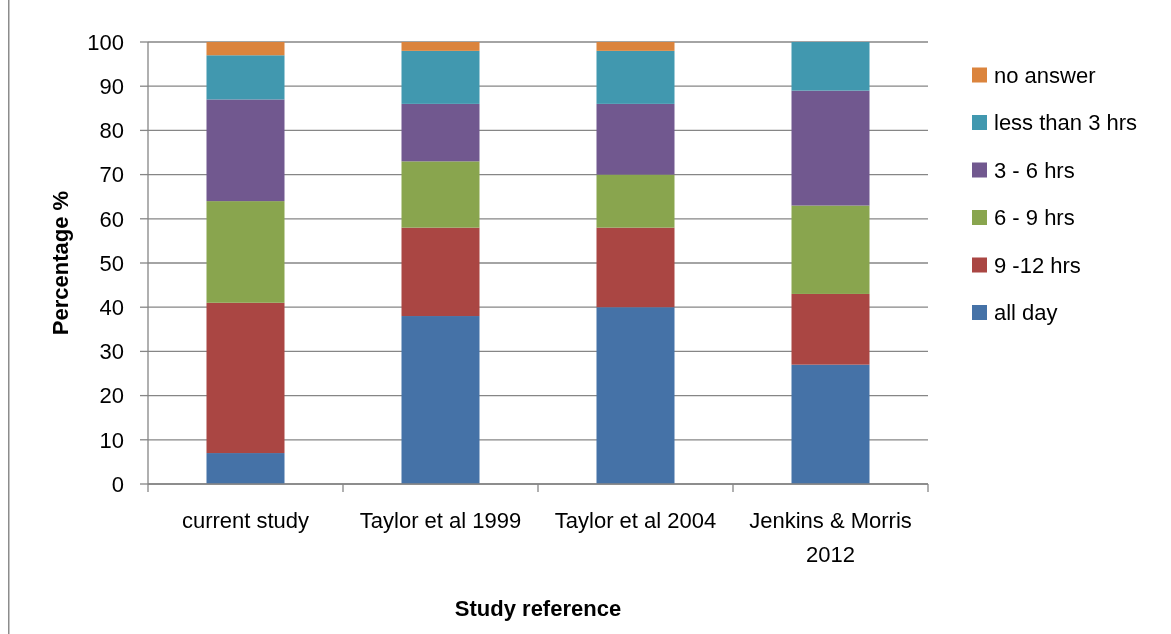 This screenshot has height=634, width=1171. Describe the element at coordinates (111, 352) in the screenshot. I see `y-tick-label: 30` at that location.